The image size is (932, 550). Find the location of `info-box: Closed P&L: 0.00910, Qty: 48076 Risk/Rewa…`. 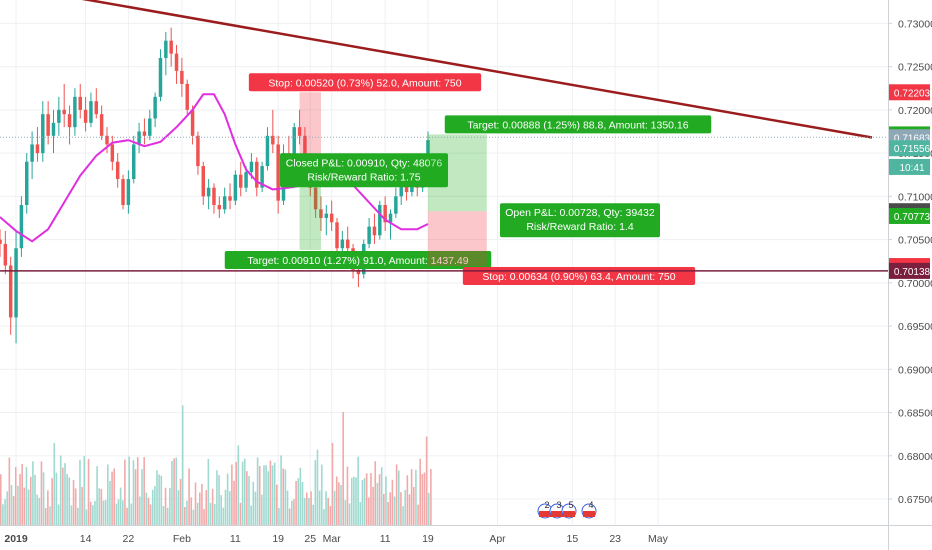

info-box: Closed P&L: 0.00910, Qty: 48076 Risk/Rewa… is located at coordinates (364, 170).